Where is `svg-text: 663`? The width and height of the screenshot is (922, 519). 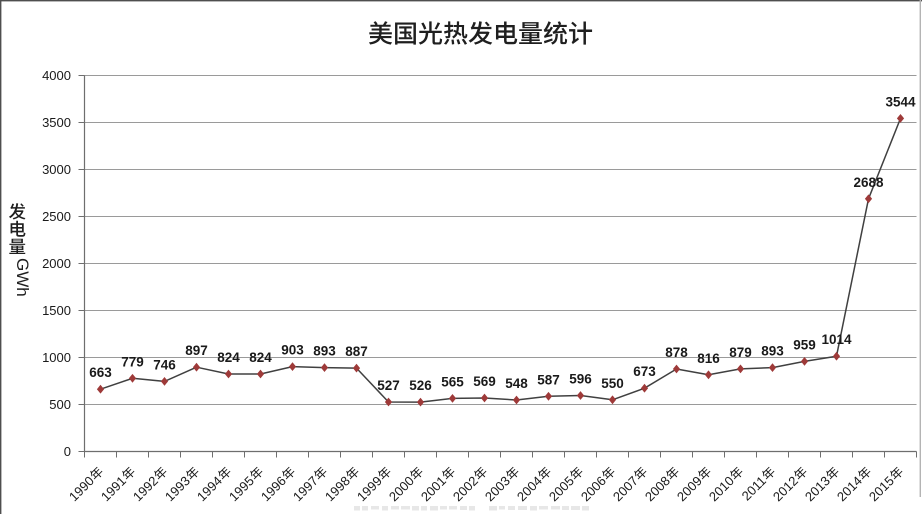 svg-text: 663 is located at coordinates (100, 372).